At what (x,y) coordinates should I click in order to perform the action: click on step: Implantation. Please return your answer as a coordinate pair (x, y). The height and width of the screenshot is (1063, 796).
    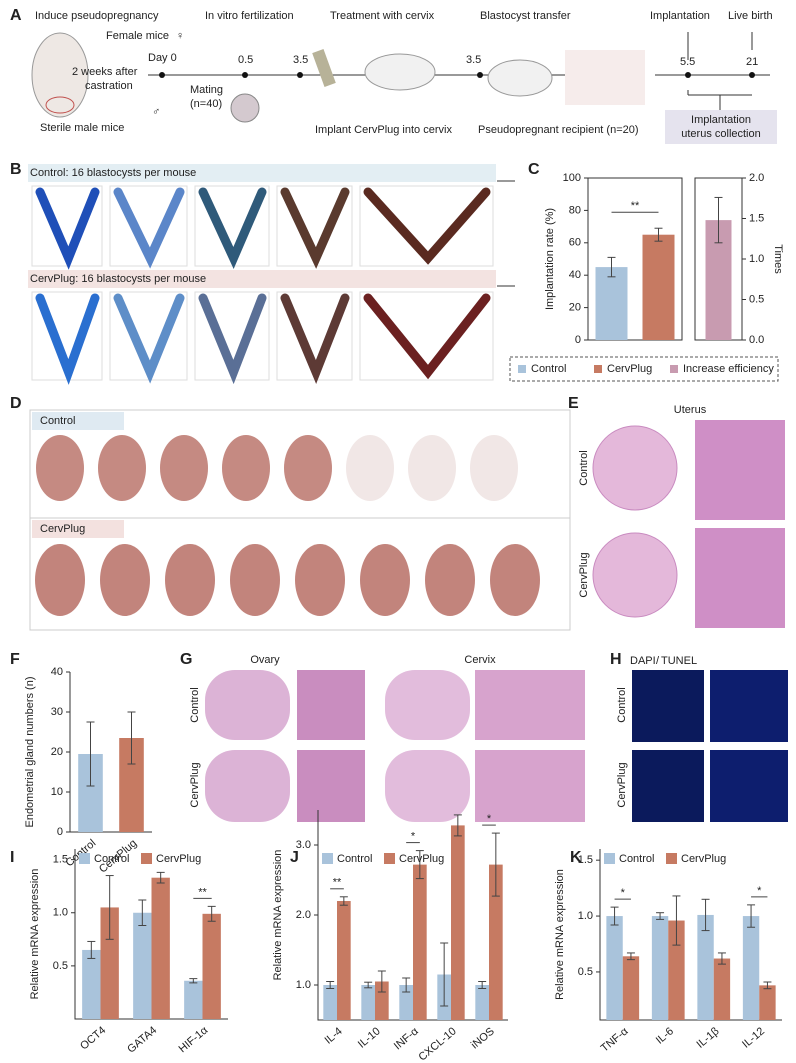
    Looking at the image, I should click on (680, 16).